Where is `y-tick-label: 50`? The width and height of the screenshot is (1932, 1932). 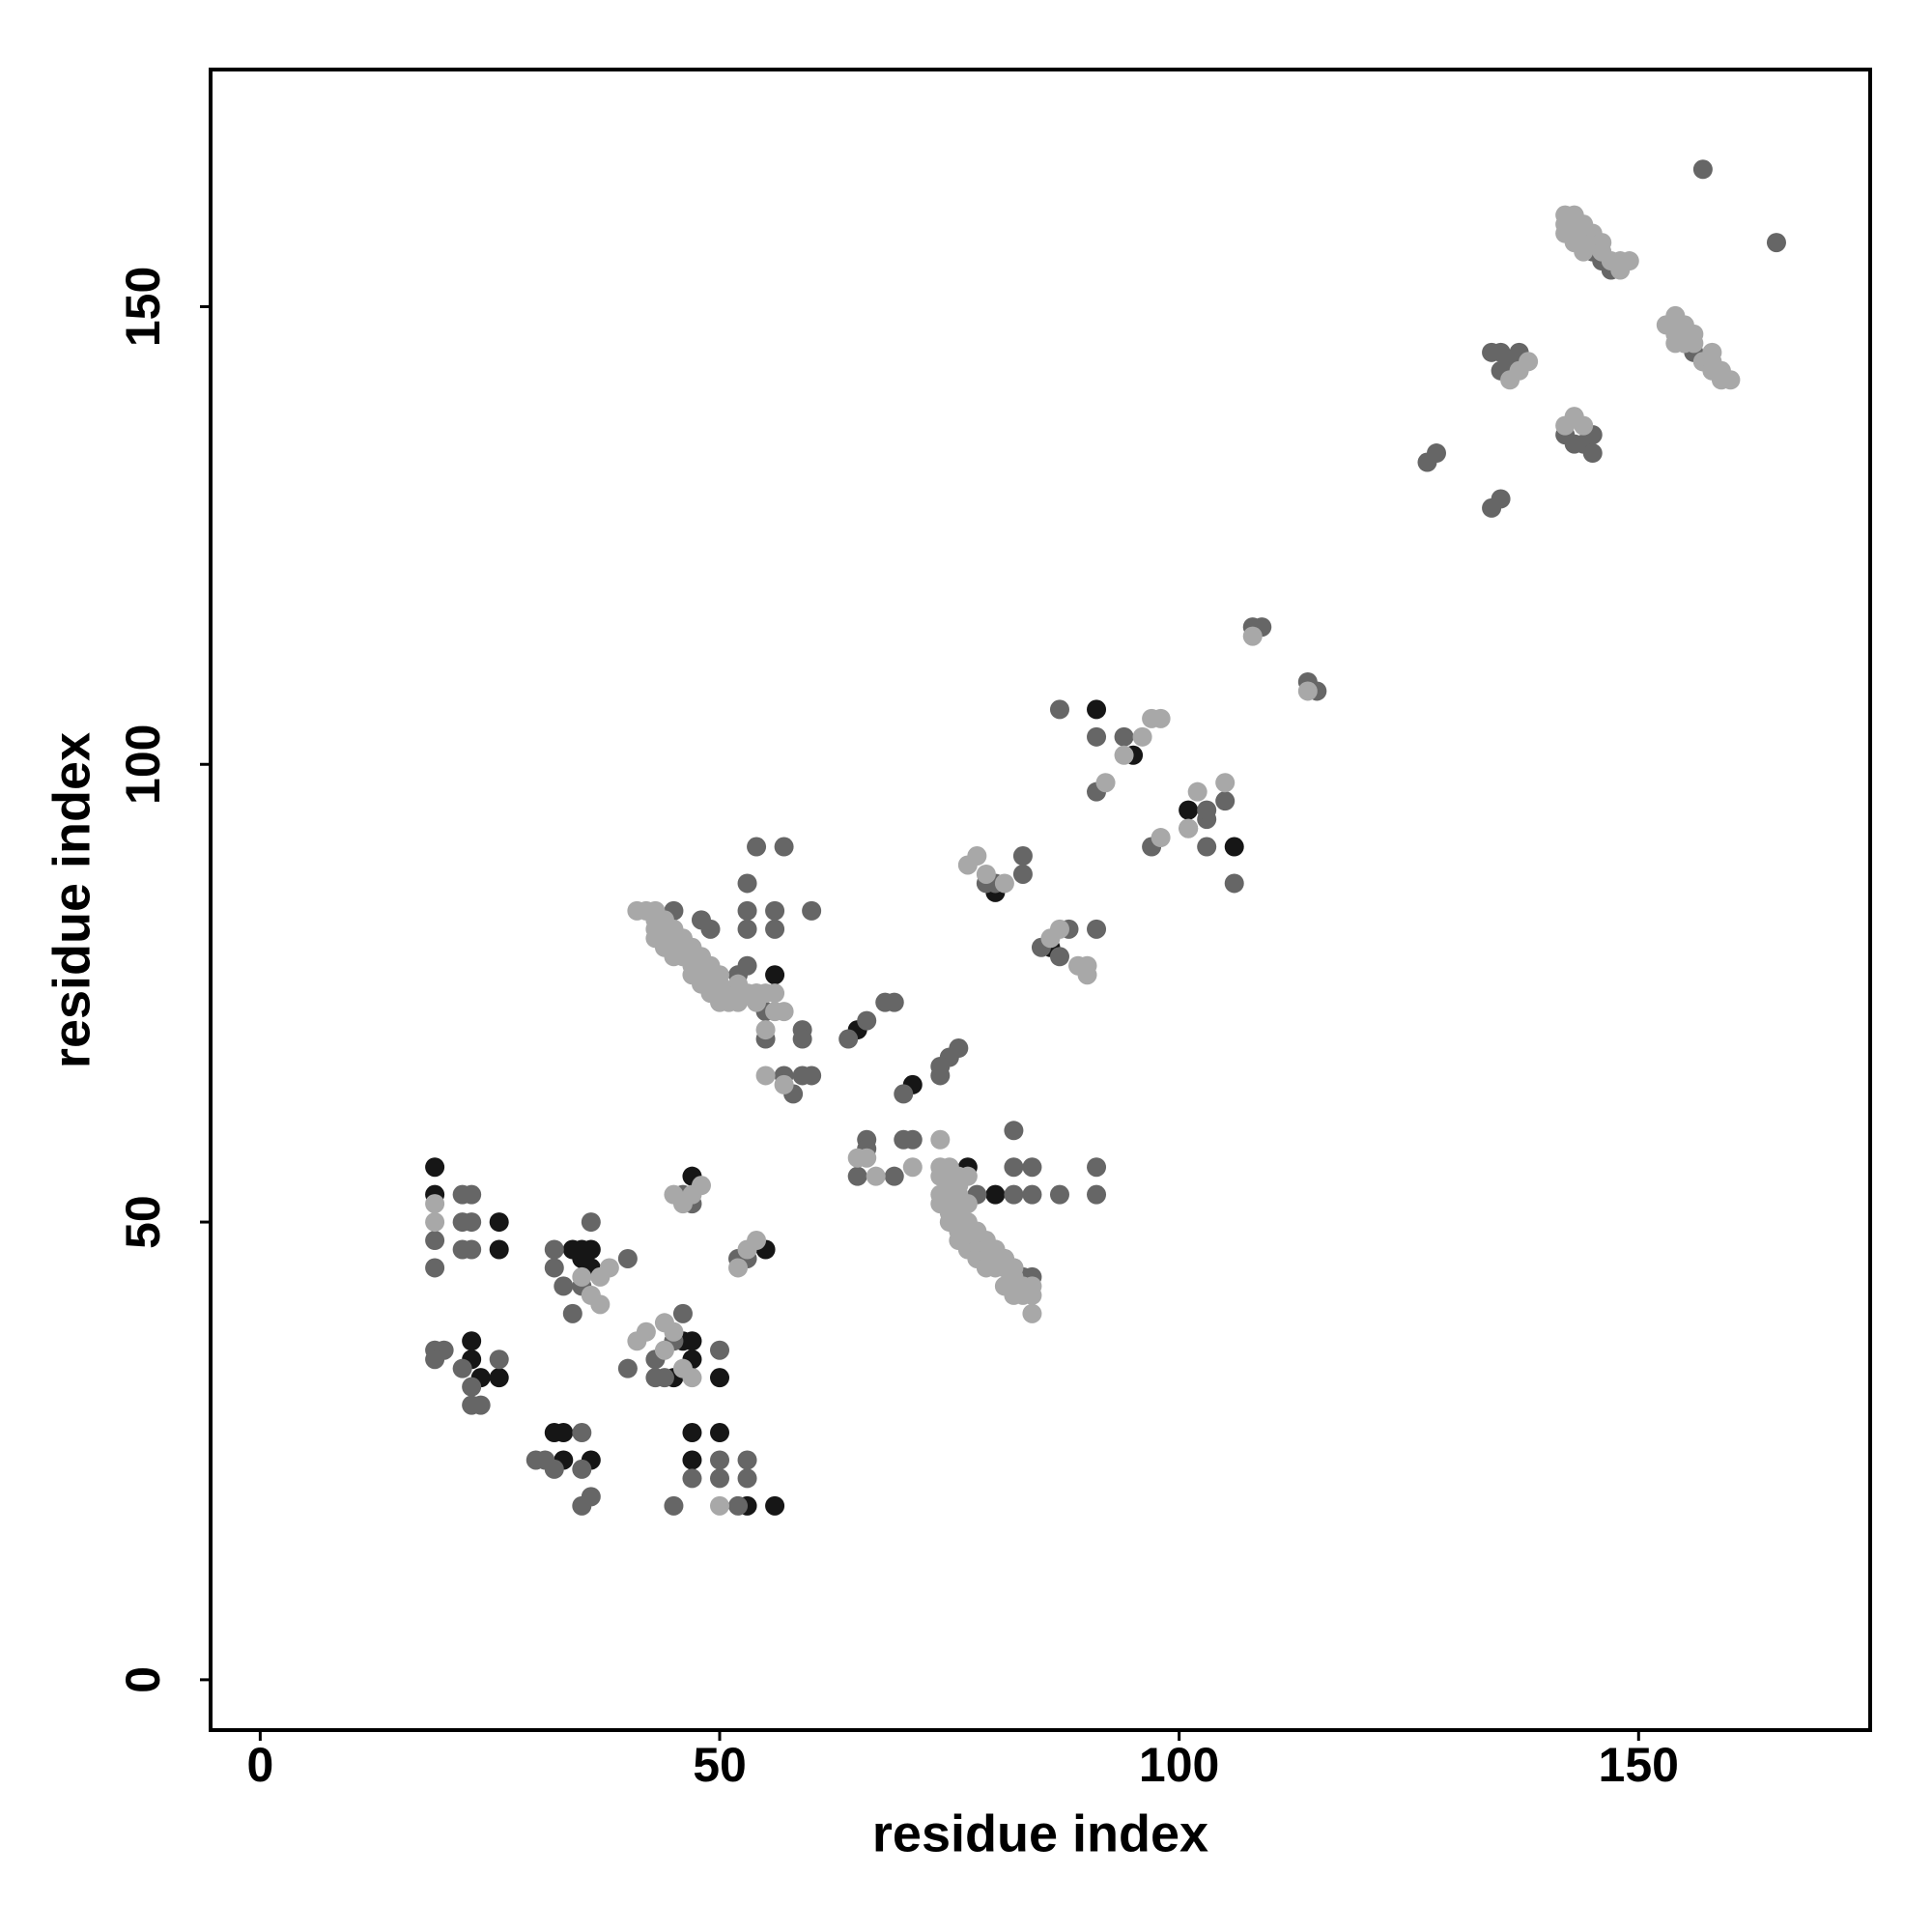 y-tick-label: 50 is located at coordinates (143, 1222).